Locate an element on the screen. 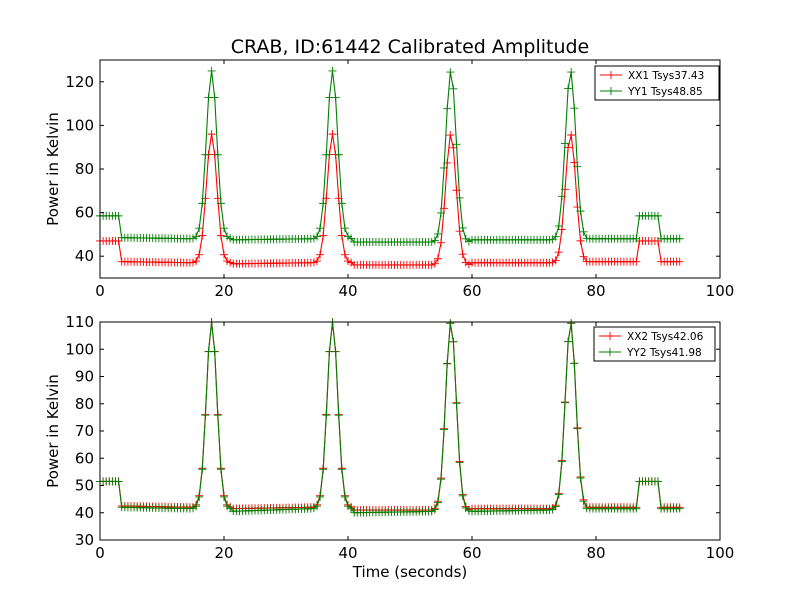 The height and width of the screenshot is (600, 800). x-tick-label: 60 is located at coordinates (471, 291).